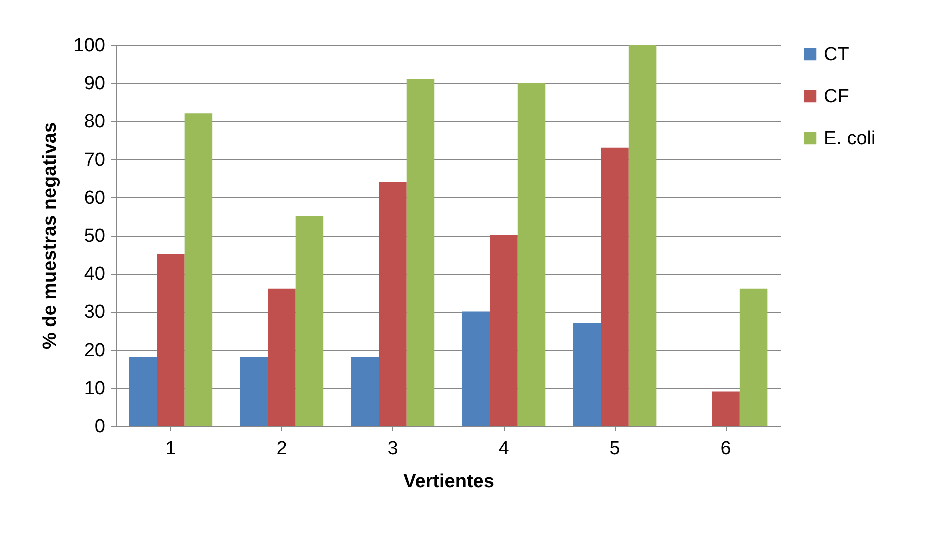 The image size is (942, 538). Describe the element at coordinates (50, 236) in the screenshot. I see `y-axis-title: % de muestras negativas` at that location.